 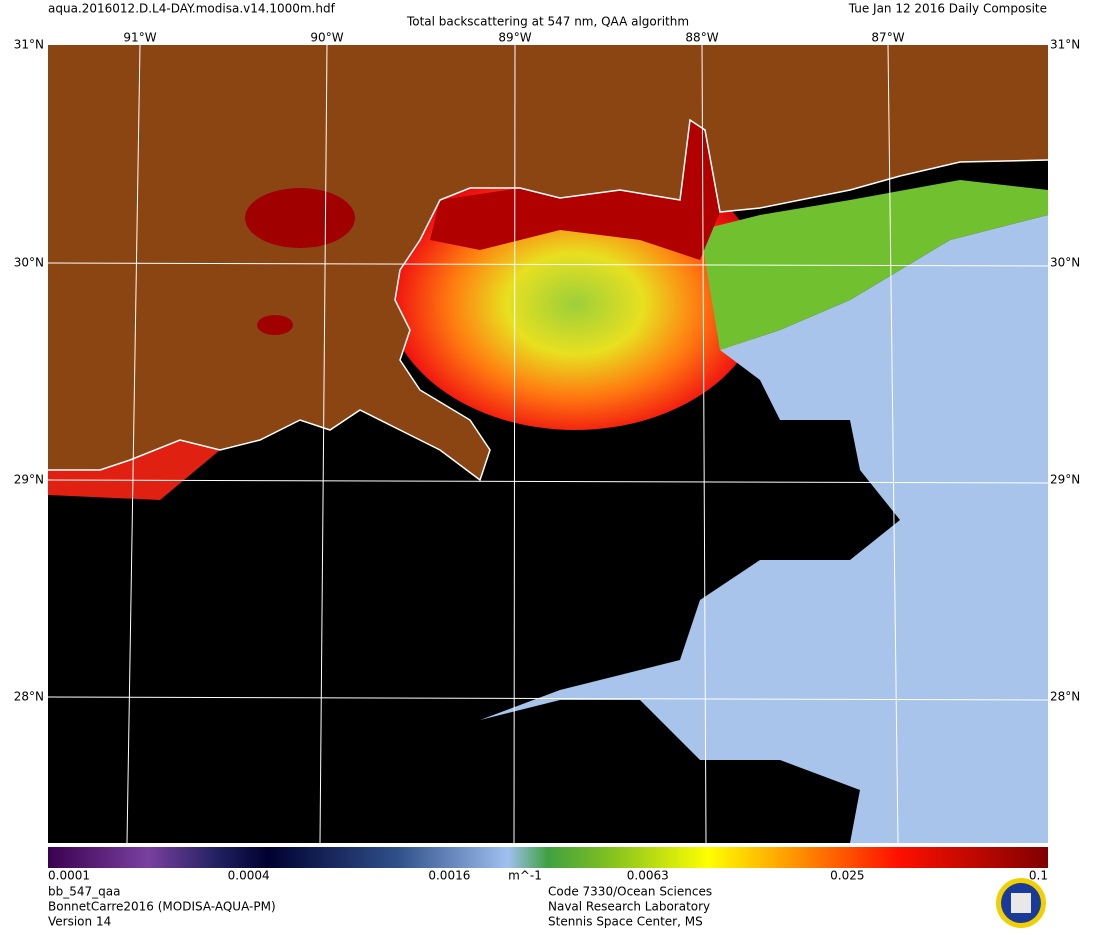 I want to click on colorbar, so click(x=548, y=857).